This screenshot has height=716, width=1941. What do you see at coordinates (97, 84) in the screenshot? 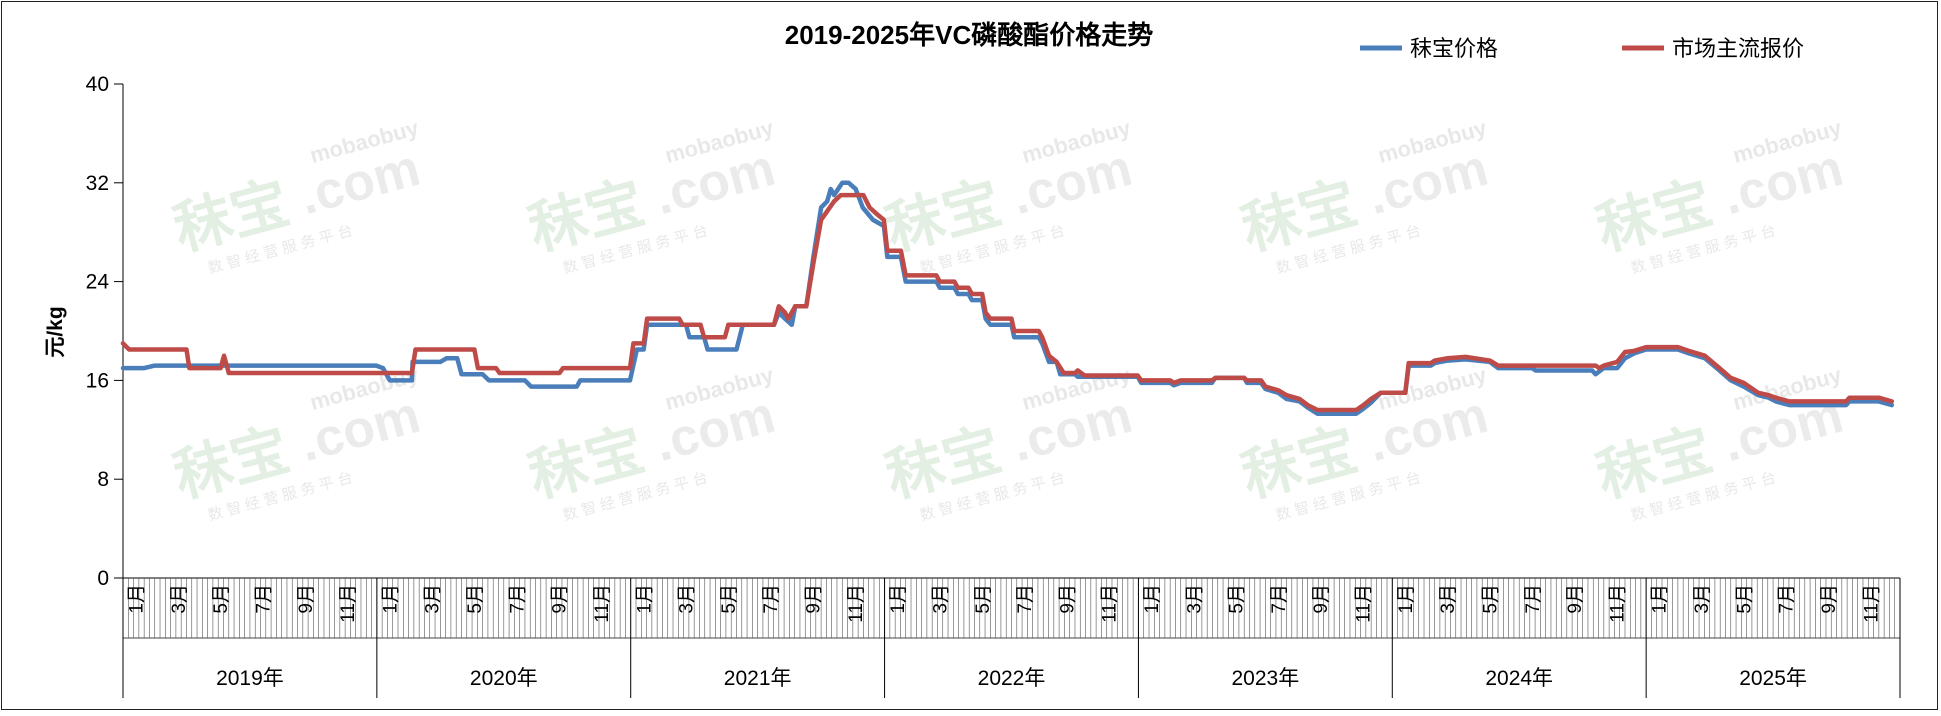
I see `y-tick-label: 40` at bounding box center [97, 84].